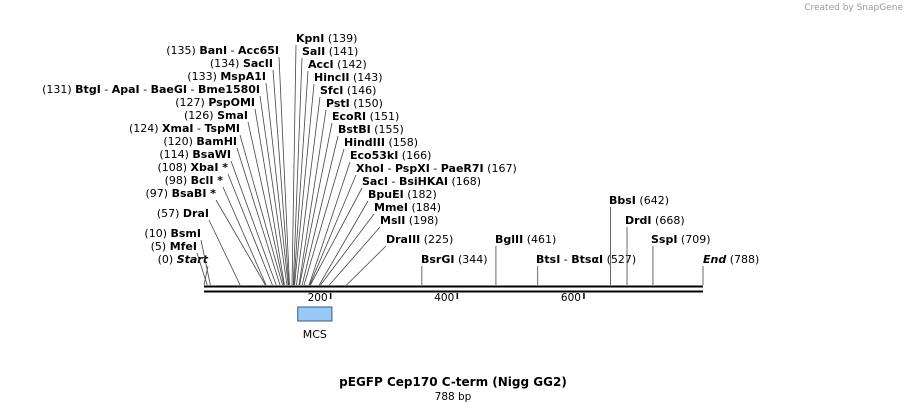 The image size is (907, 412). Describe the element at coordinates (392, 220) in the screenshot. I see `site-name-msli: MslI` at that location.